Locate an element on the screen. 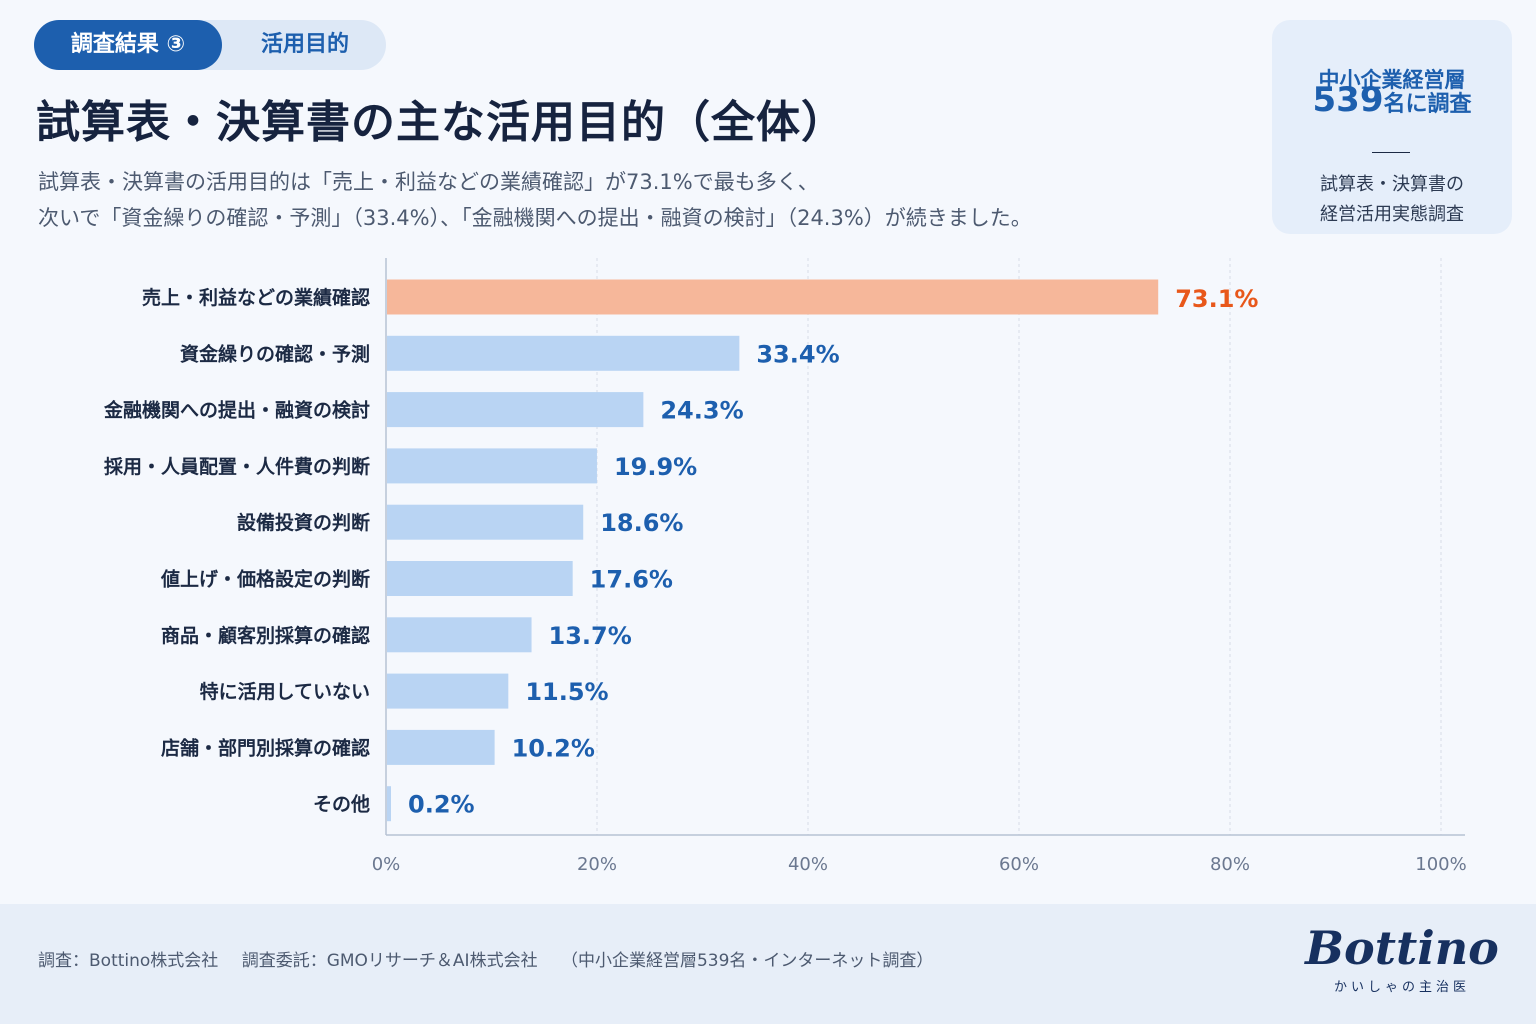 The width and height of the screenshot is (1536, 1024). brand-logo: Bottino かいしゃの主治医 is located at coordinates (1402, 958).